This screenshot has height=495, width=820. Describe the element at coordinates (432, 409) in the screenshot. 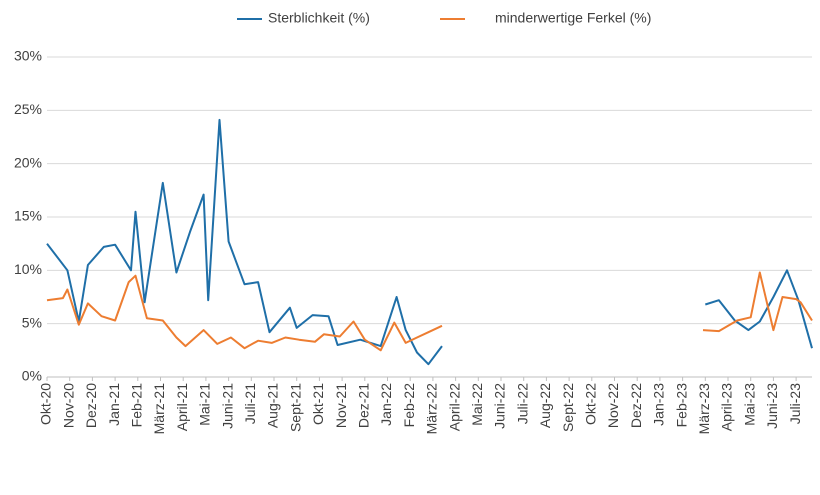

I see `x-tick-label: März-22` at that location.